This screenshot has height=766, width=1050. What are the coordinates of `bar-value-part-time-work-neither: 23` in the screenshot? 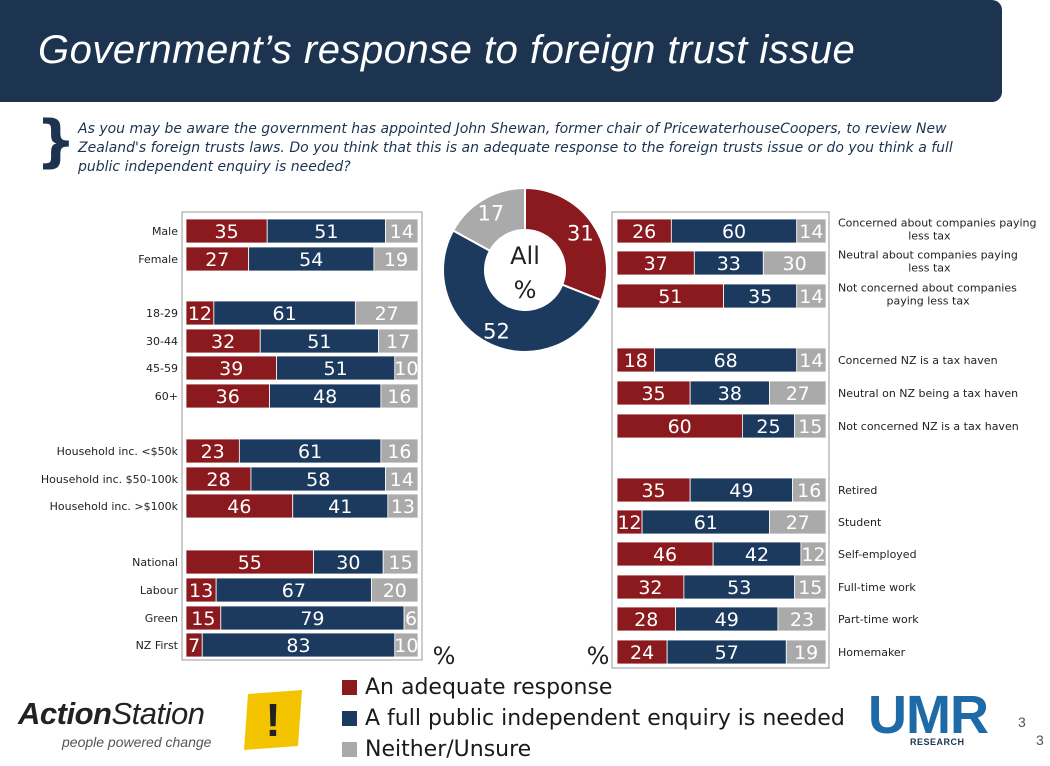 It's located at (802, 620).